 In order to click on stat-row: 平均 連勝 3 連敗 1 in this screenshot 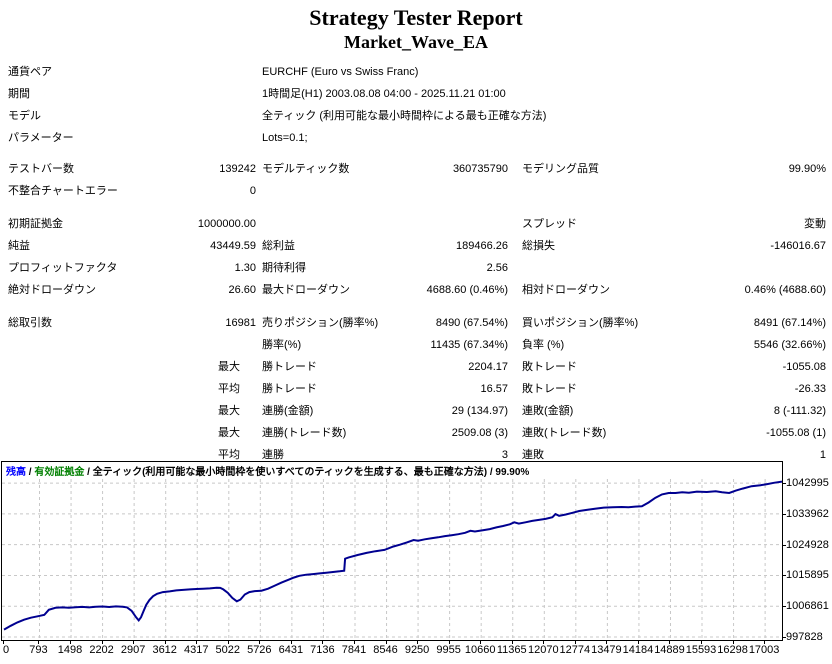, I will do `click(416, 456)`.